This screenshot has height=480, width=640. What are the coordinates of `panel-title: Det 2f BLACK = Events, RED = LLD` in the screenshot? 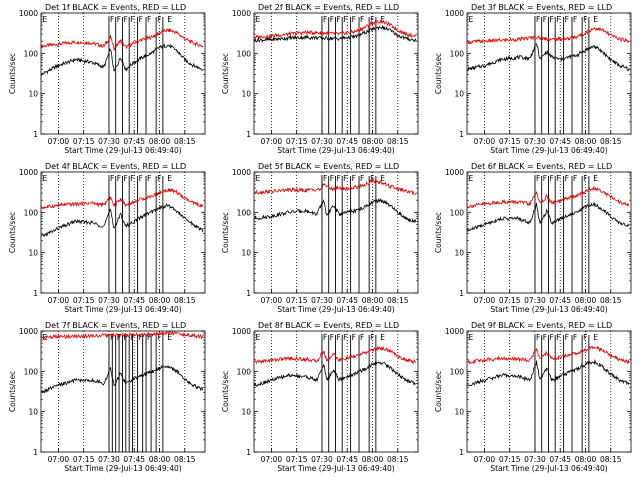 It's located at (328, 7).